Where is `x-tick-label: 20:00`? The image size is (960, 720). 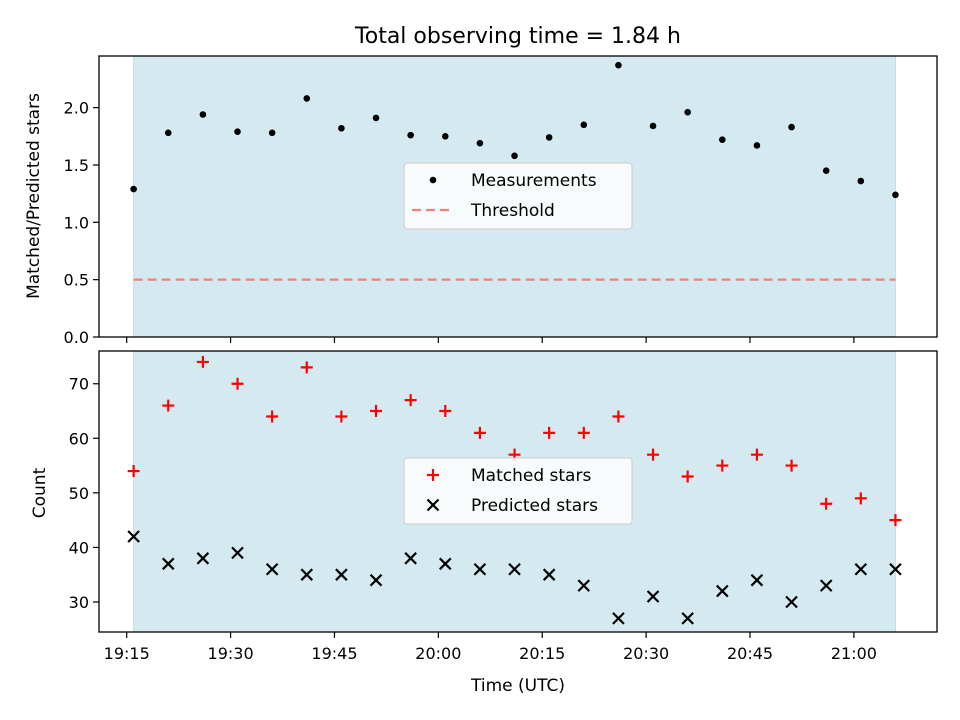 x-tick-label: 20:00 is located at coordinates (438, 653).